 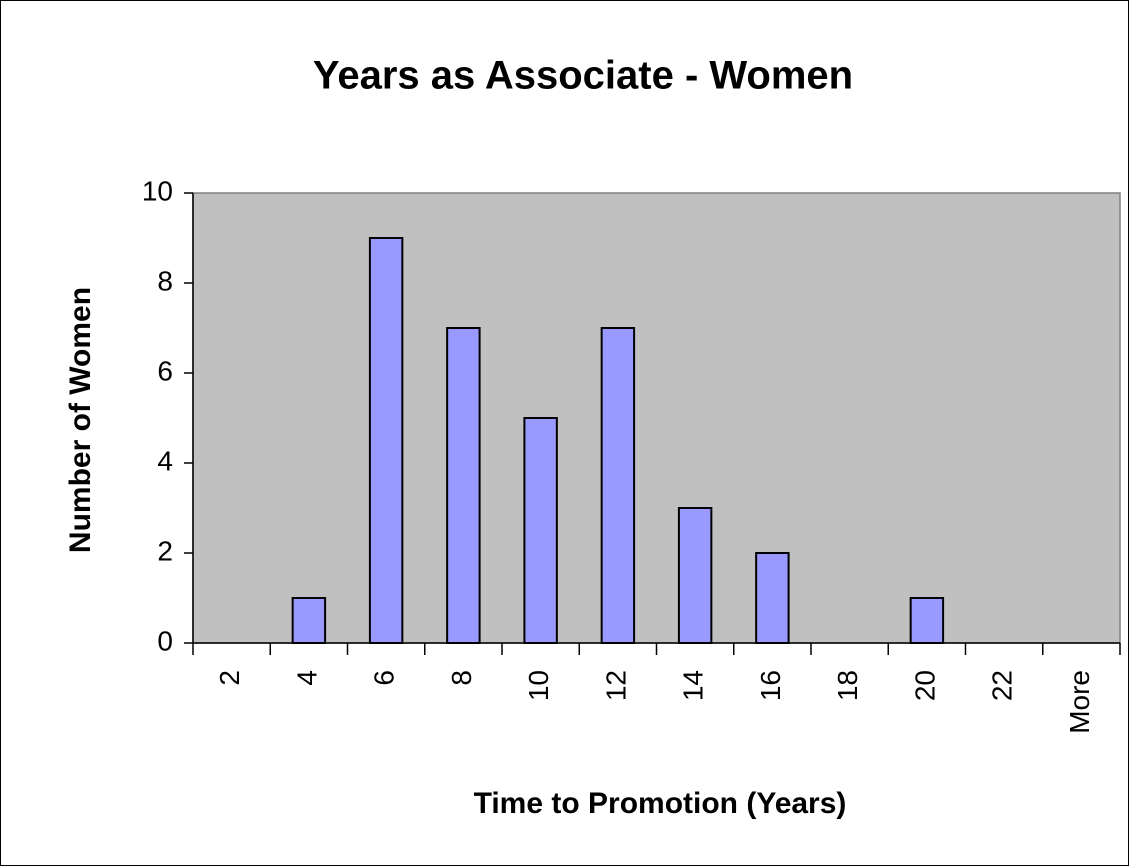 What do you see at coordinates (384, 678) in the screenshot?
I see `x-tick-label: 6` at bounding box center [384, 678].